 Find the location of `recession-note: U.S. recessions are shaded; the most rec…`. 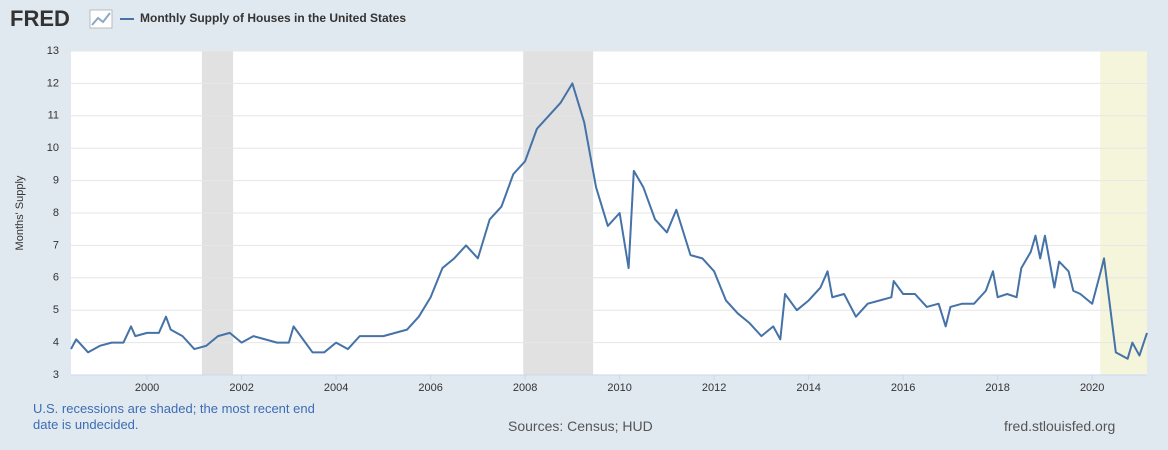

recession-note: U.S. recessions are shaded; the most rec… is located at coordinates (174, 416).